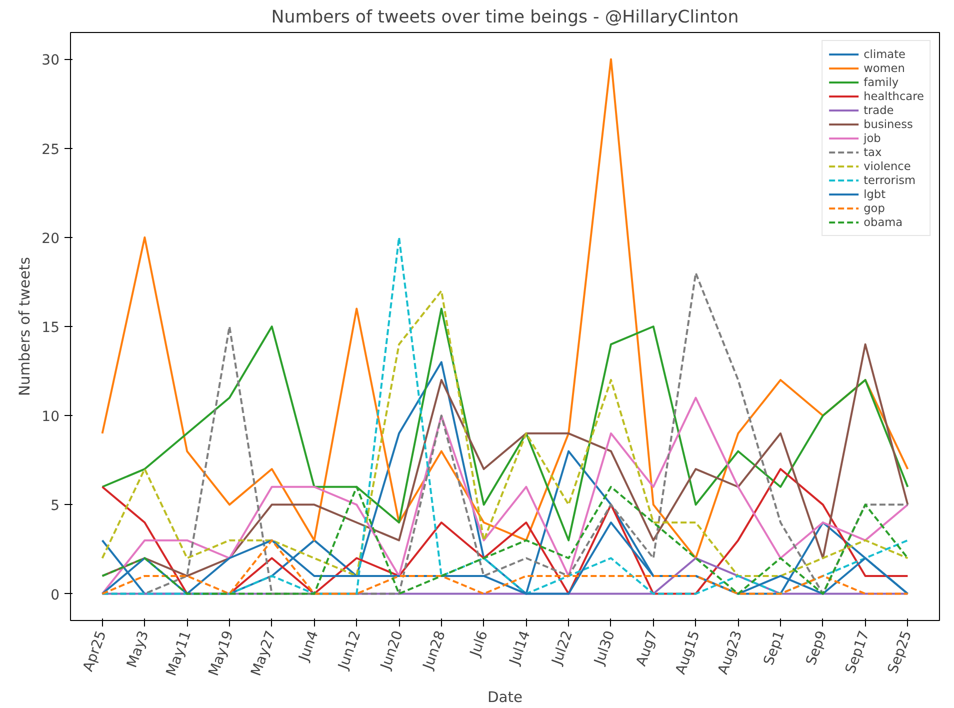  I want to click on x-tick-label: Jun12, so click(349, 650).